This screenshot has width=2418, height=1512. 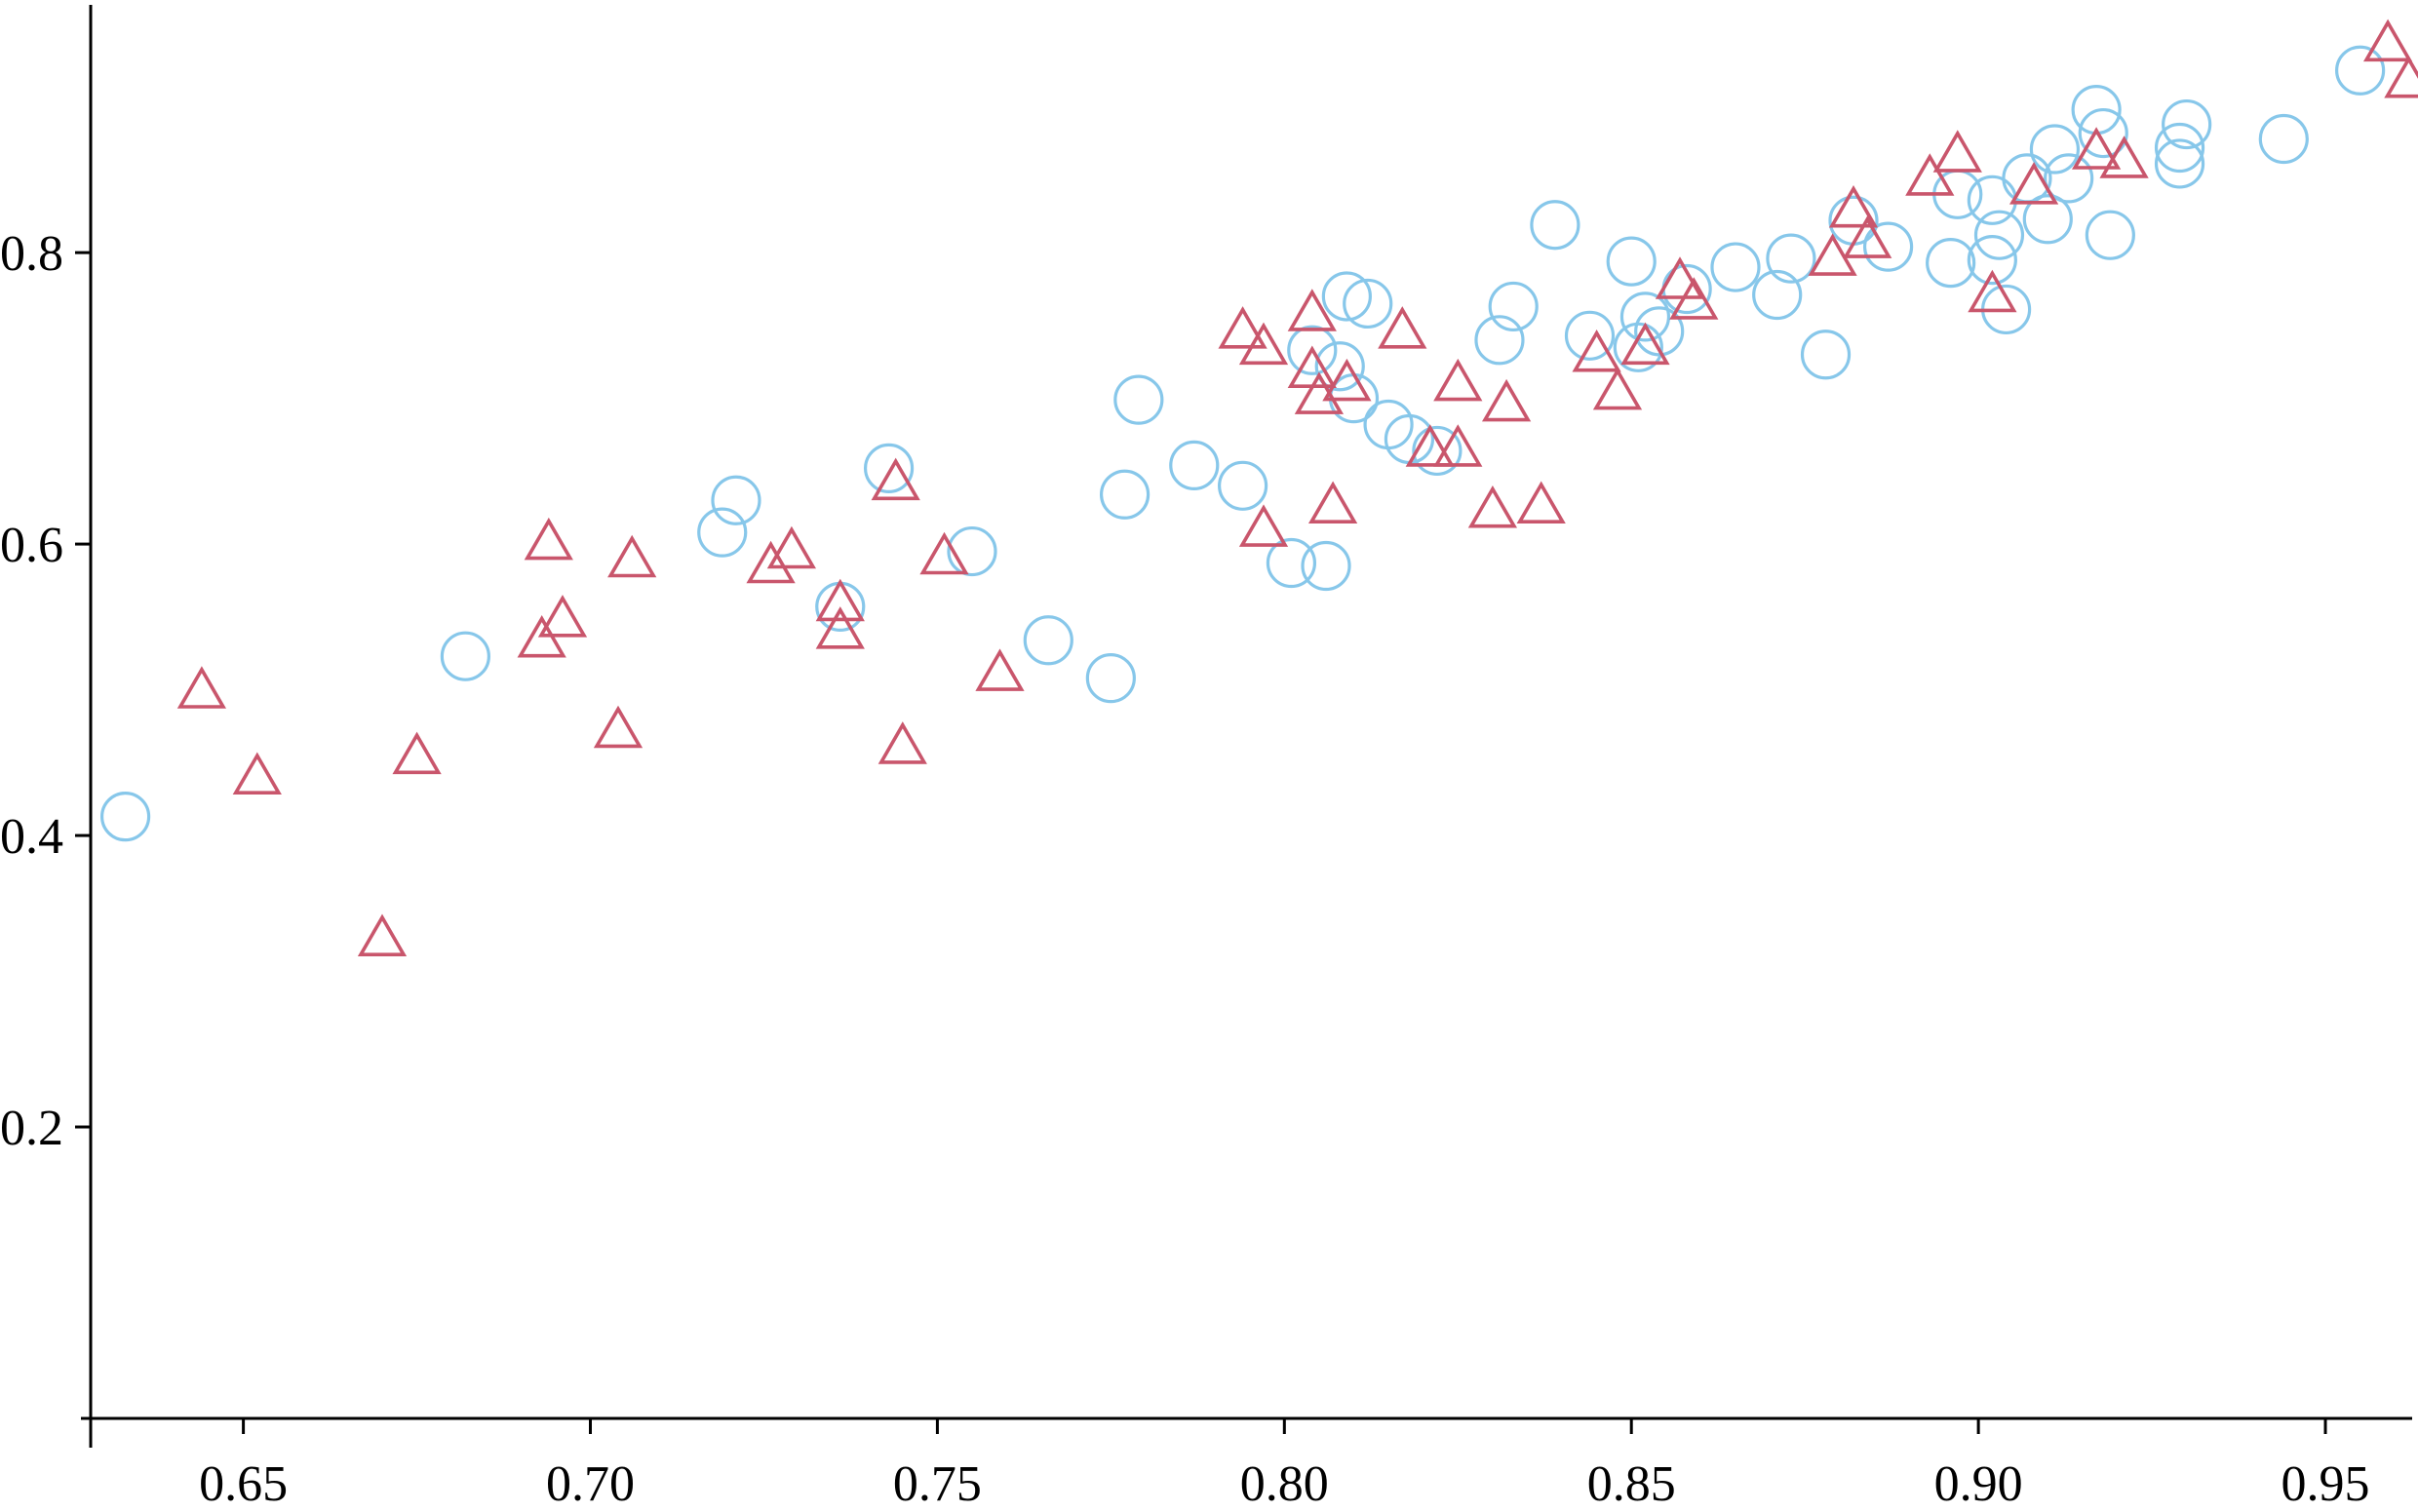 I want to click on x-tick-label: 0.80, so click(x=1284, y=1484).